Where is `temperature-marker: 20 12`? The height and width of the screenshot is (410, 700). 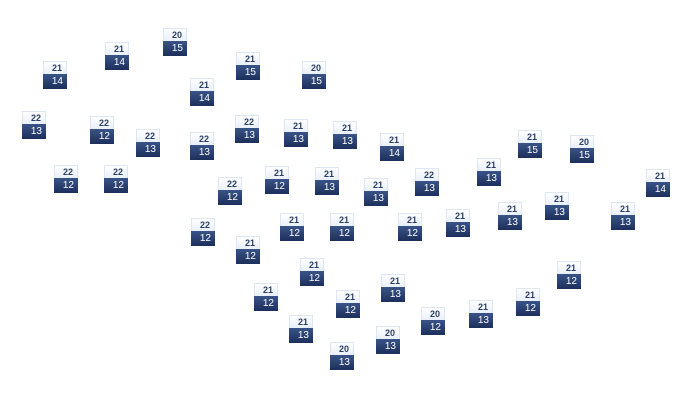 temperature-marker: 20 12 is located at coordinates (433, 321).